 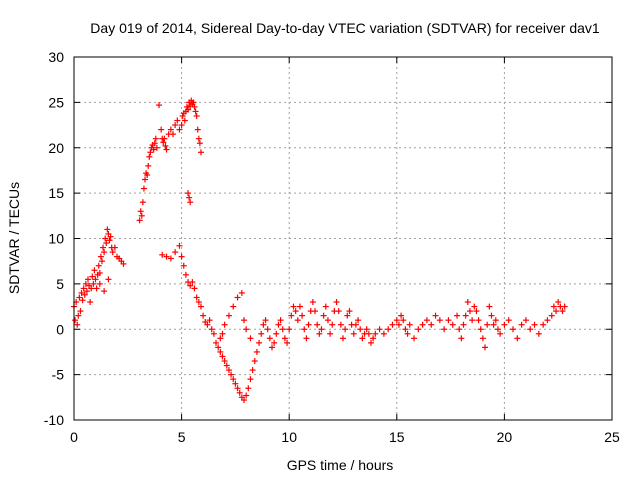 I want to click on y-tick-label: -10, so click(x=54, y=420).